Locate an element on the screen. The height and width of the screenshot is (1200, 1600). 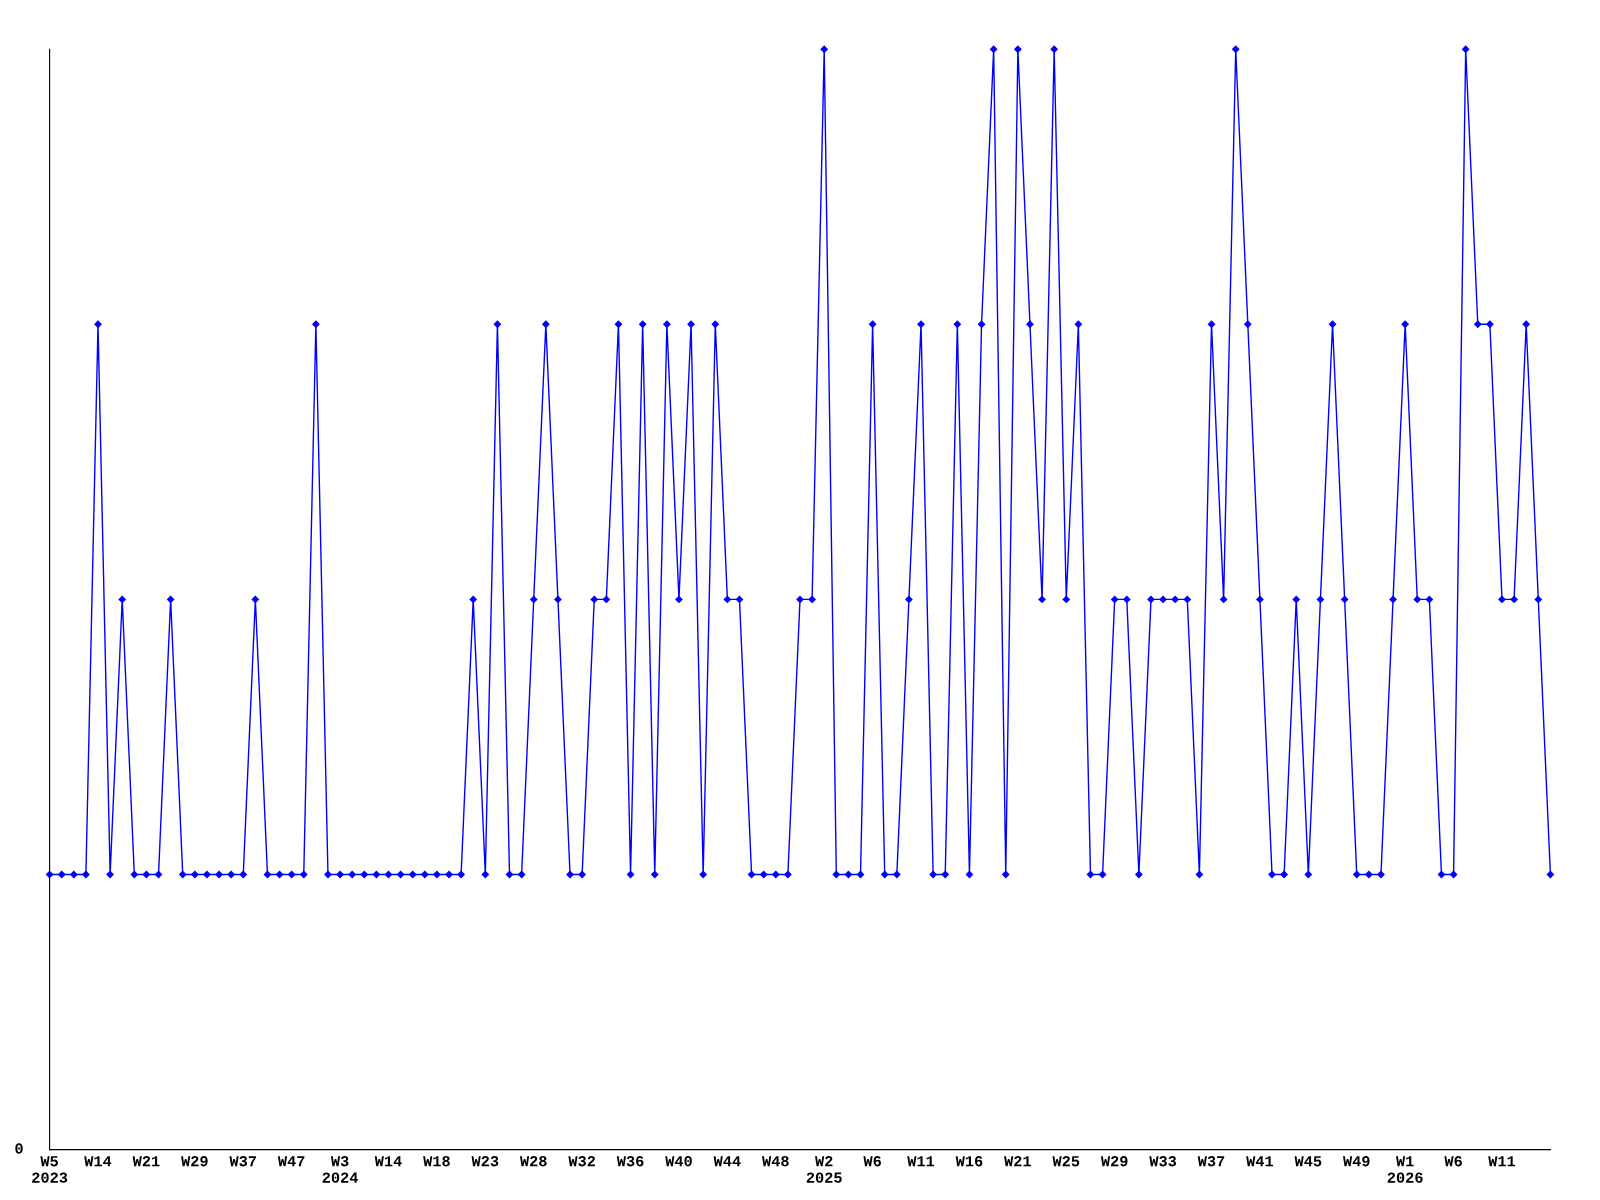
x-tick-label: W40 is located at coordinates (678, 1161).